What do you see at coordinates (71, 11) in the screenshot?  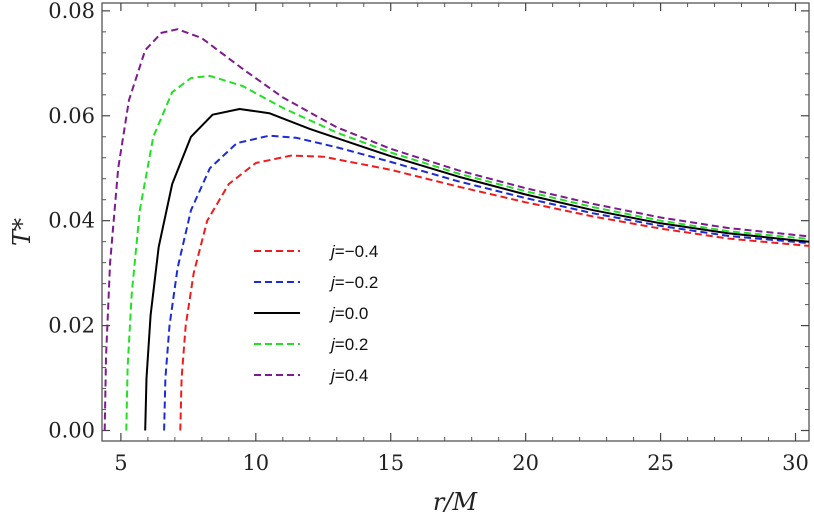 I see `y-tick-label: 0.08` at bounding box center [71, 11].